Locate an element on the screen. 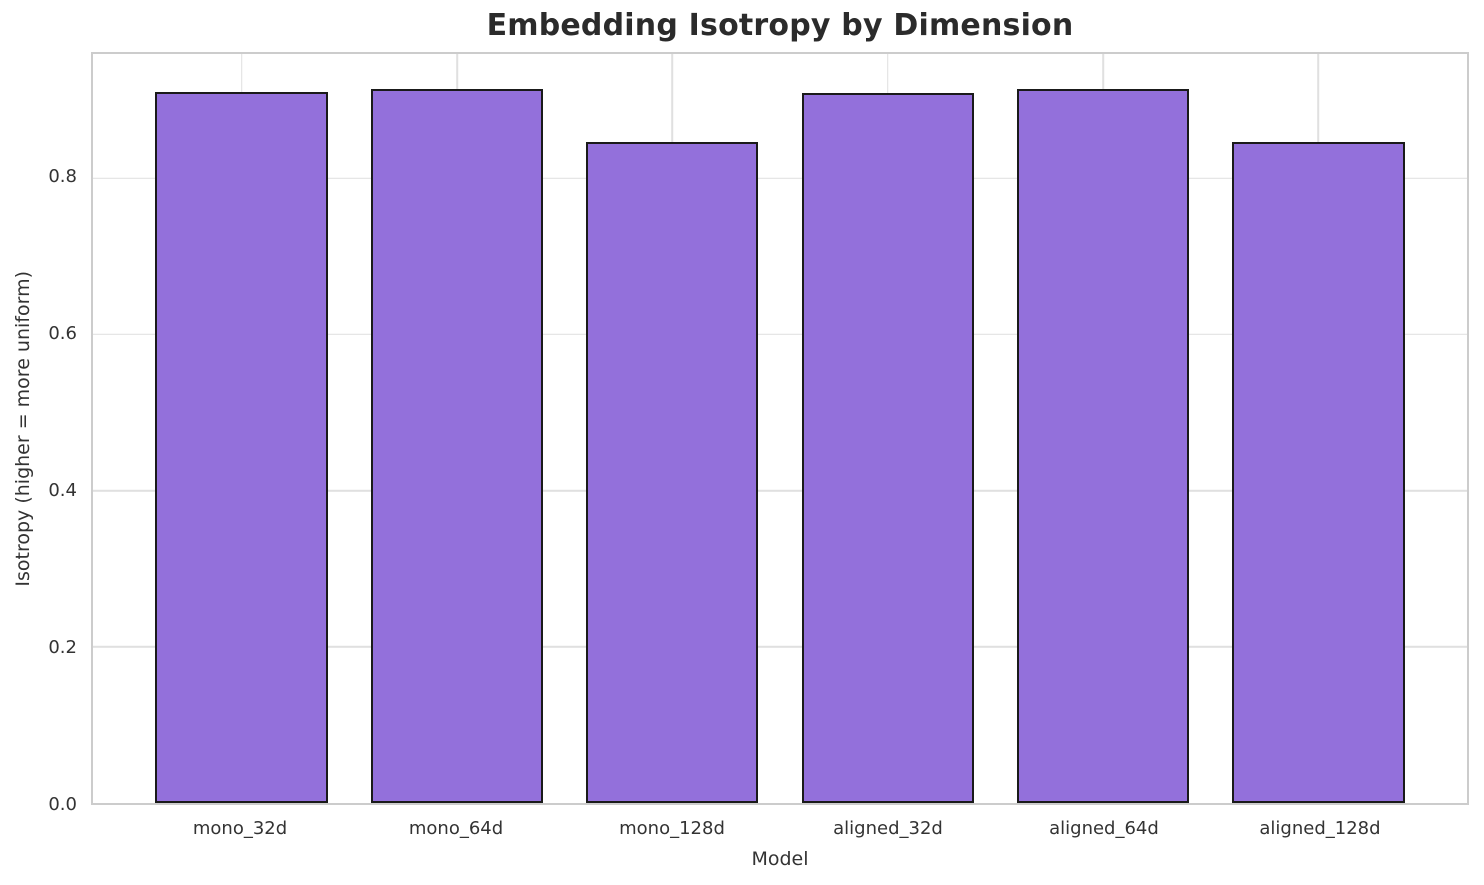  x-tick-label-aligned_128d: aligned_128d is located at coordinates (1320, 828).